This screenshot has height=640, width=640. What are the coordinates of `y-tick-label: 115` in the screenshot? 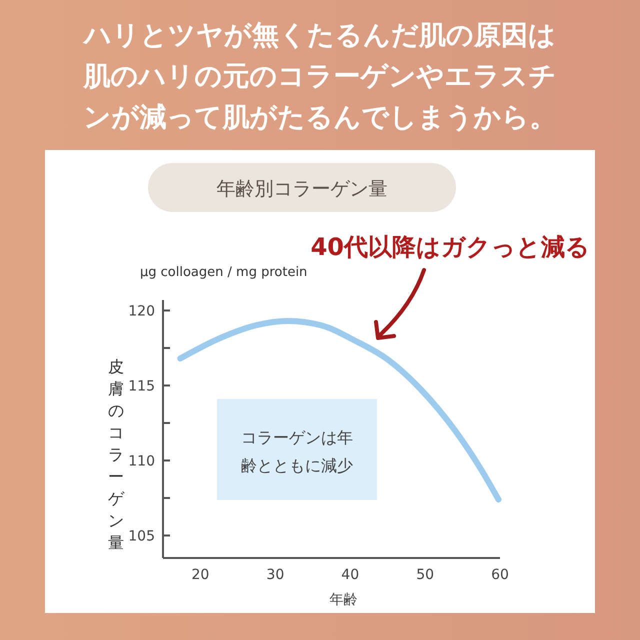 It's located at (141, 386).